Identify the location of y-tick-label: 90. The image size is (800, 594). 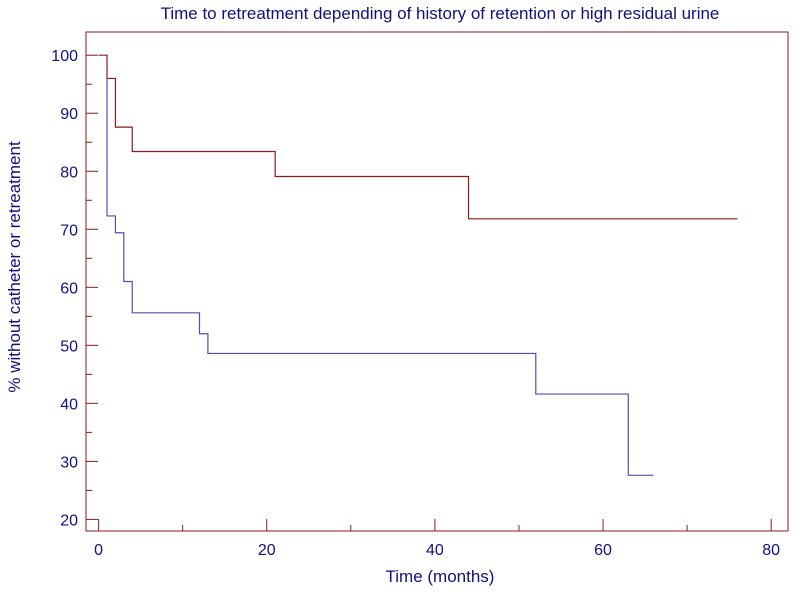
(69, 114).